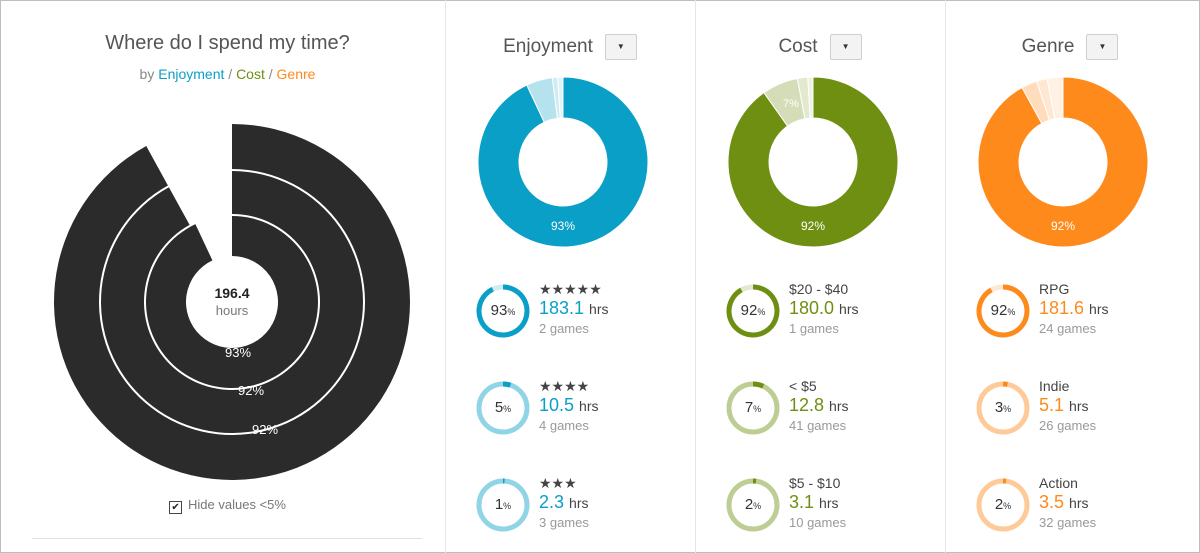 This screenshot has width=1200, height=553. I want to click on genre-item-hours: 181.6 hrs, so click(1074, 308).